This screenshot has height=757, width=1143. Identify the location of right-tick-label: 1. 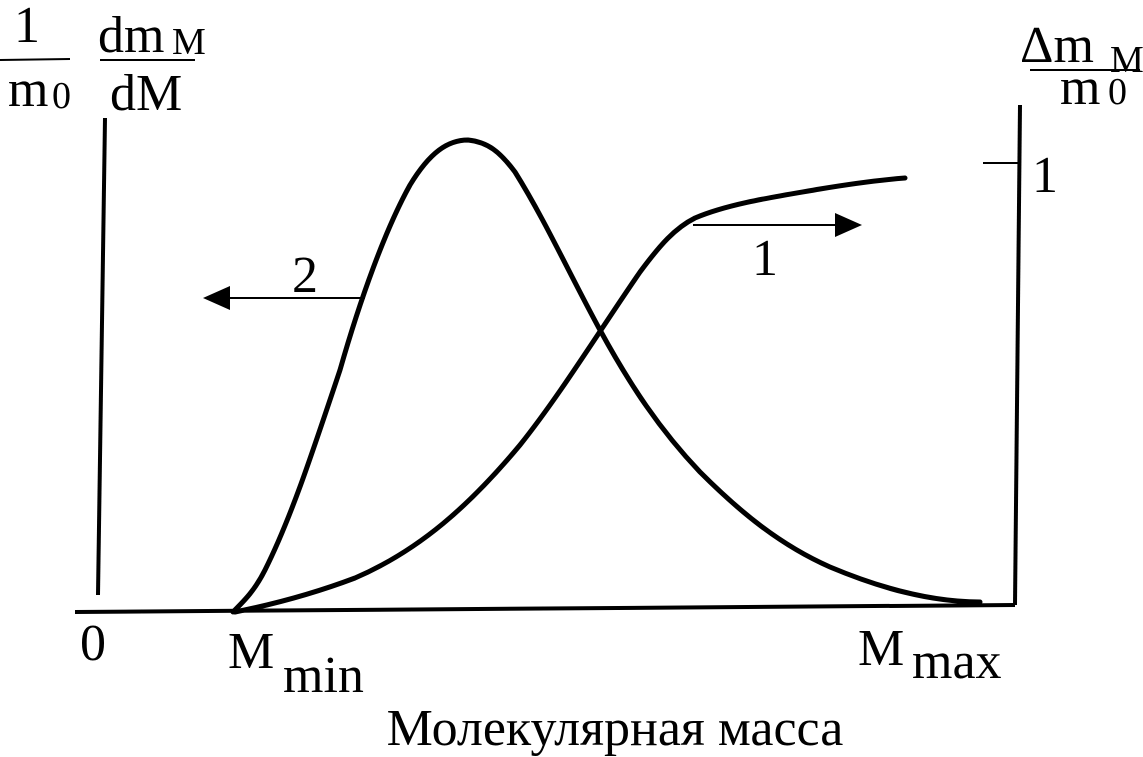
(1045, 175).